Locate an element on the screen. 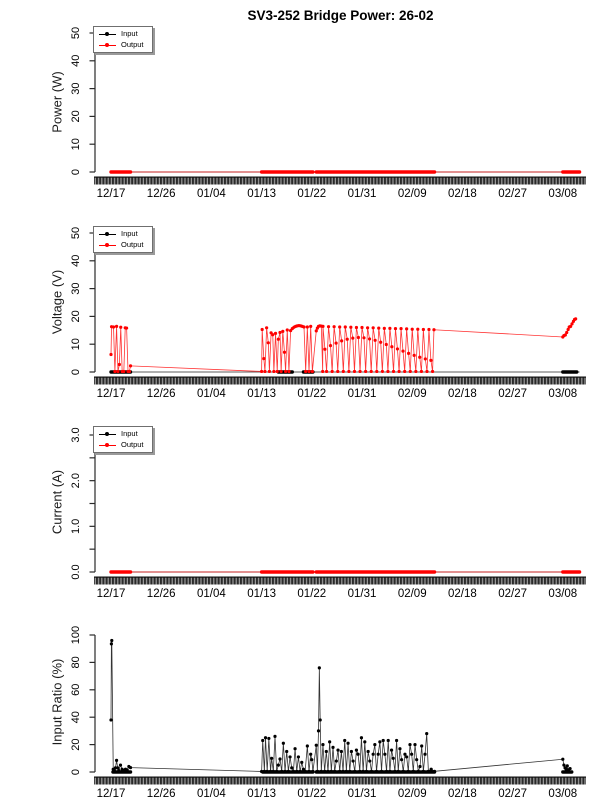 The height and width of the screenshot is (800, 600). output-markers is located at coordinates (343, 345).